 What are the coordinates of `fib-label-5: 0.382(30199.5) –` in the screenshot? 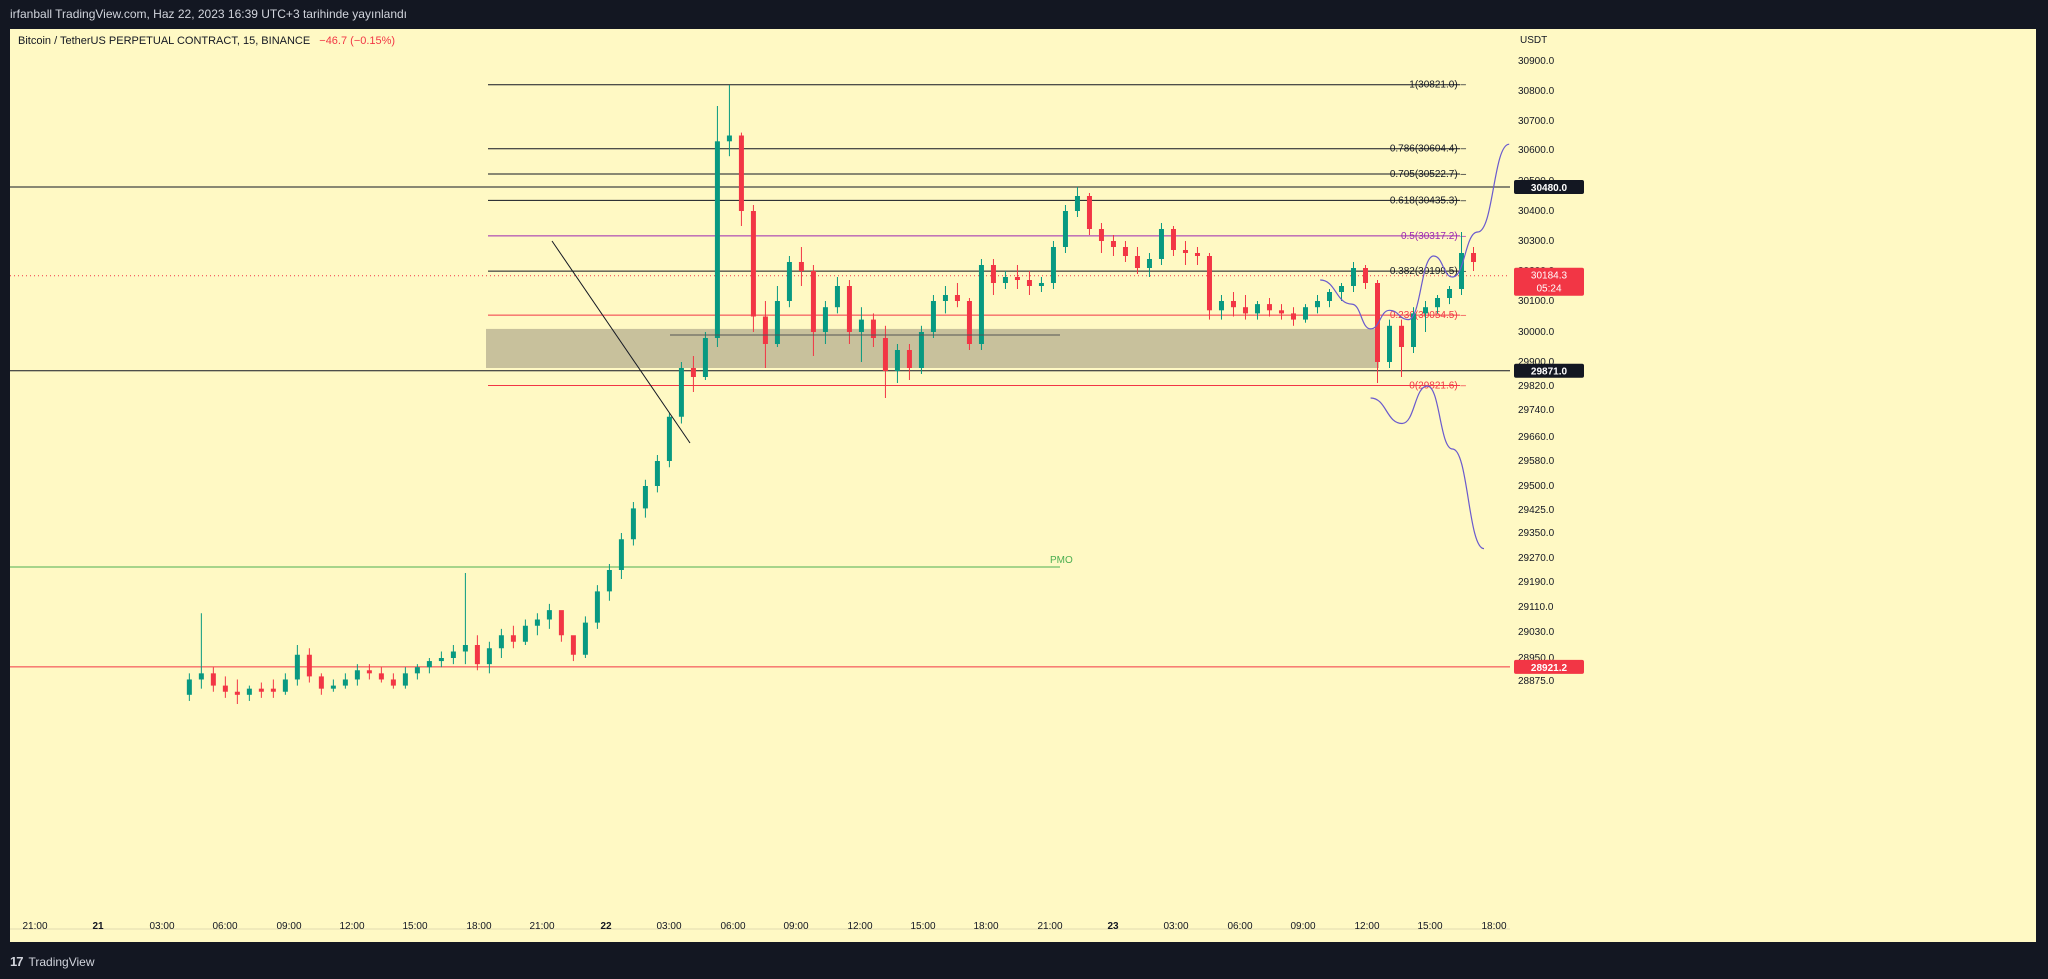 It's located at (1428, 271).